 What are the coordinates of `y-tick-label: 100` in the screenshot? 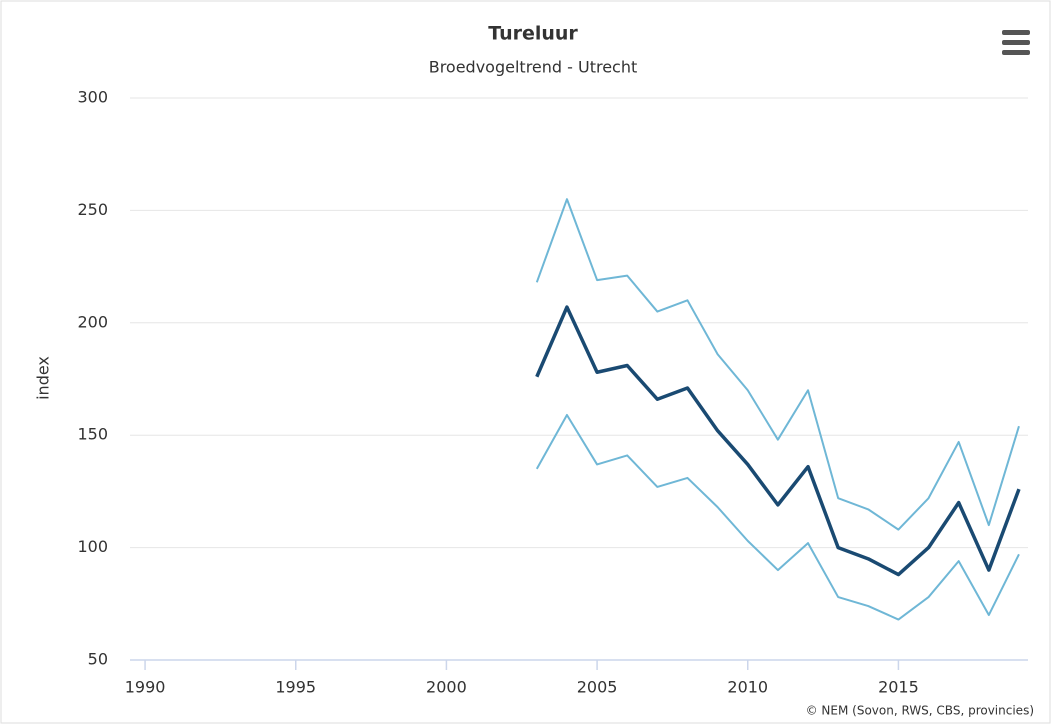 It's located at (92, 546).